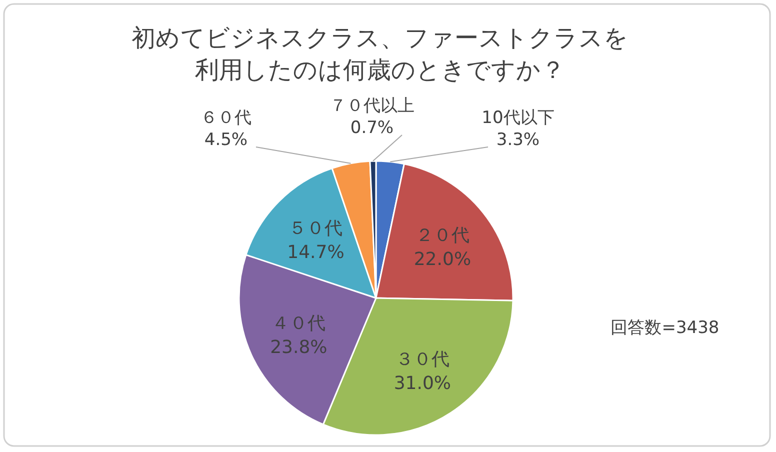  I want to click on text: 回答数=3438, so click(665, 328).